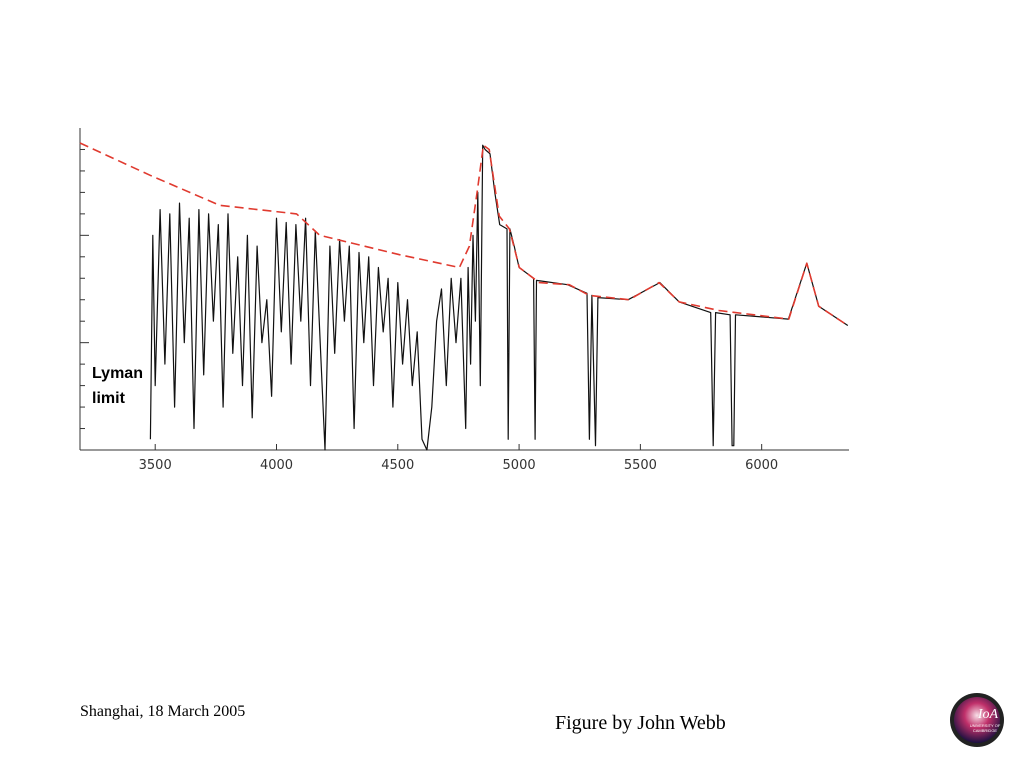 The image size is (1024, 768). Describe the element at coordinates (640, 723) in the screenshot. I see `figure-credit: Figure by John Webb` at that location.